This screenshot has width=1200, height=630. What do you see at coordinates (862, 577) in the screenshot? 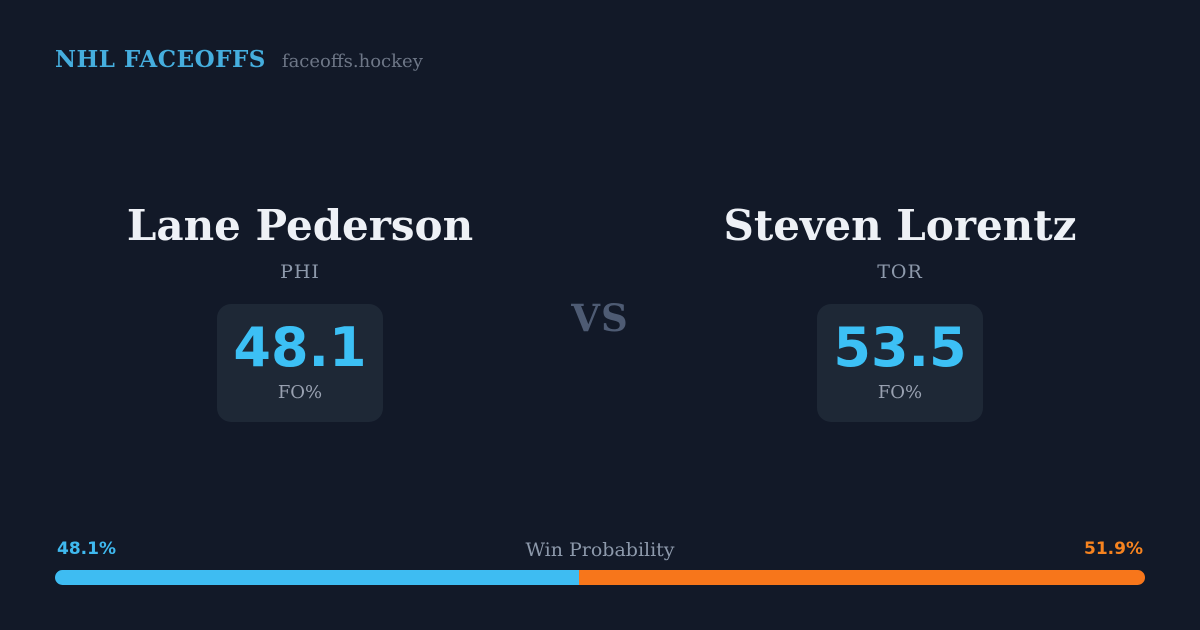
I see `win-bar-right` at bounding box center [862, 577].